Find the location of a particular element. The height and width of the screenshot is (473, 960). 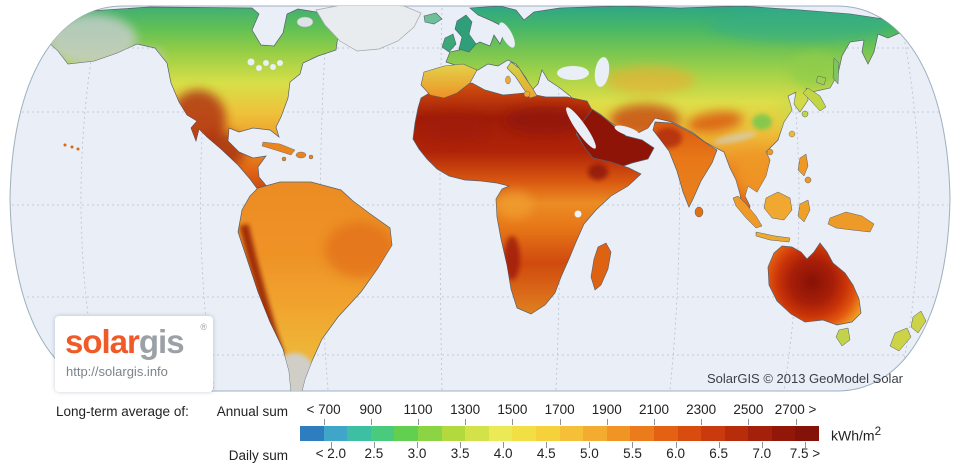

colorbar is located at coordinates (560, 433).